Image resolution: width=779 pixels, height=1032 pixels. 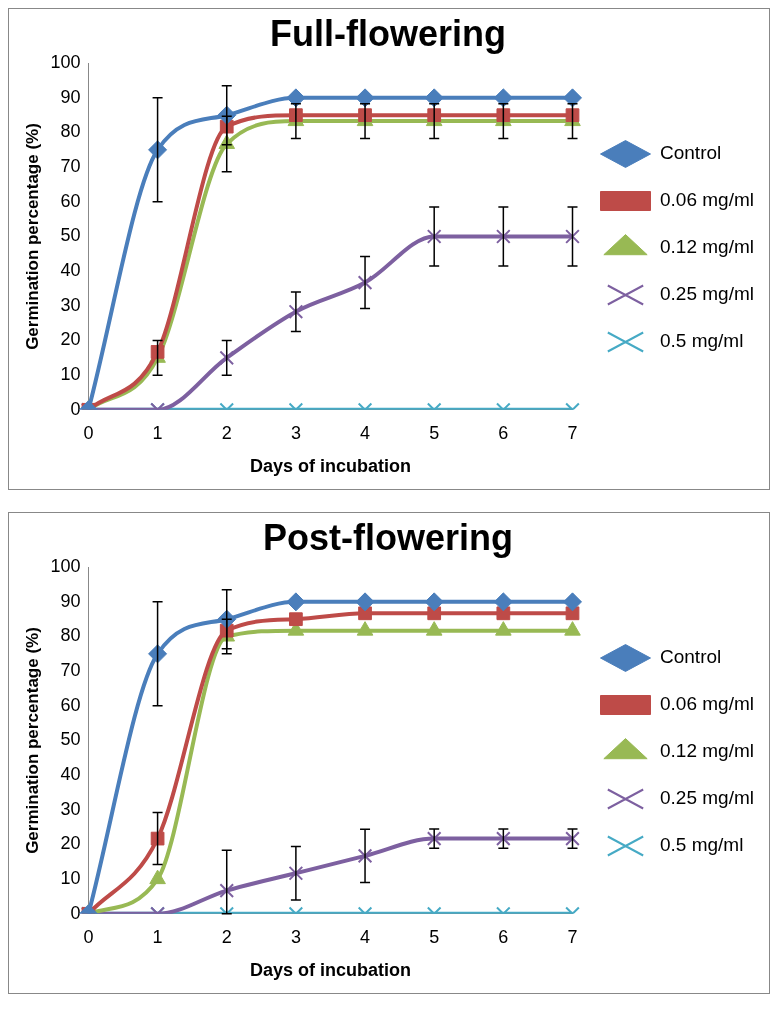 I want to click on chart-title: Post-flowering, so click(x=388, y=537).